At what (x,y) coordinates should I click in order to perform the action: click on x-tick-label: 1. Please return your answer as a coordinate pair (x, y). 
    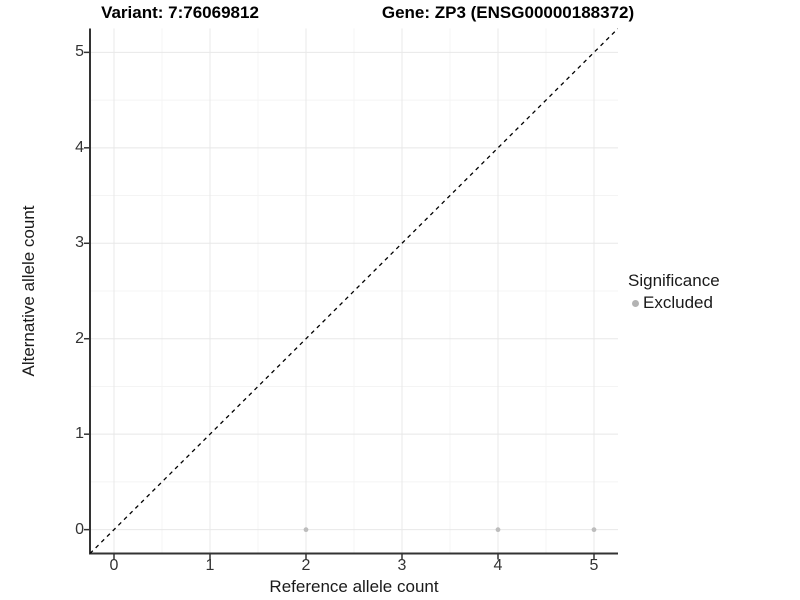
    Looking at the image, I should click on (210, 565).